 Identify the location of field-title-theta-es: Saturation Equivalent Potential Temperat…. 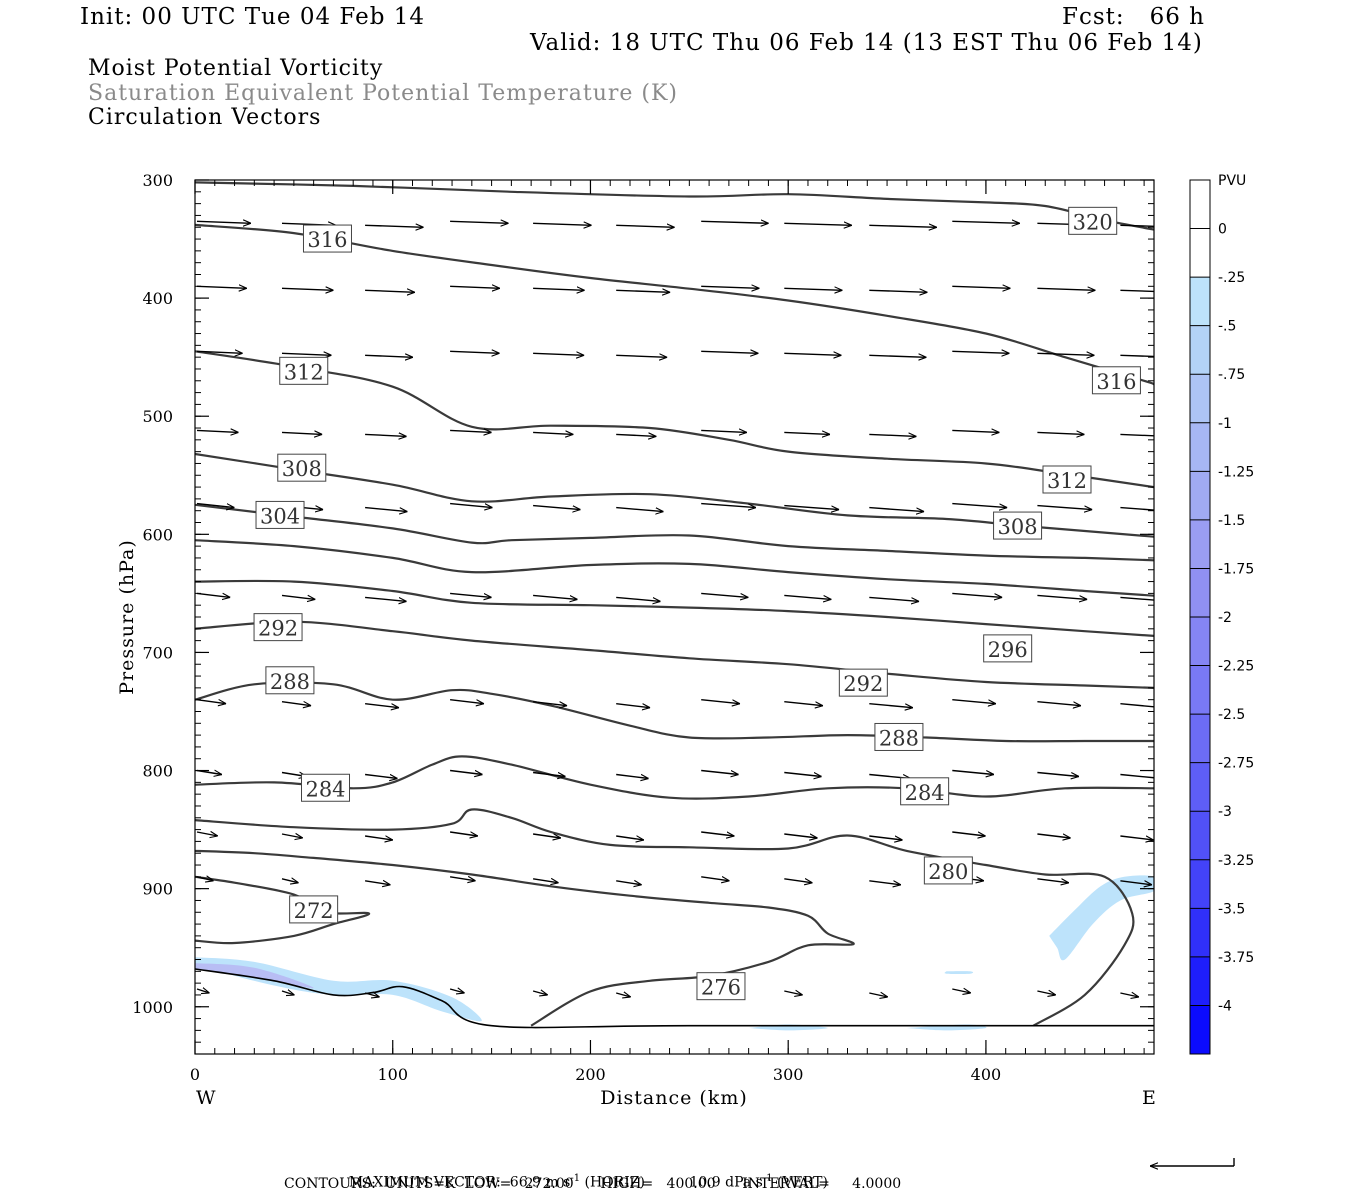
(383, 93).